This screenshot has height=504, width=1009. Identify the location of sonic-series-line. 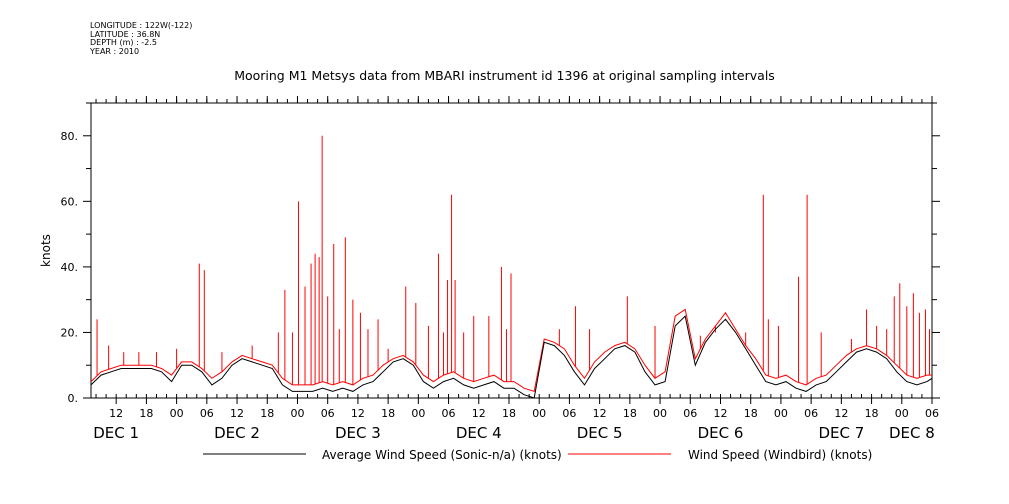
(511, 357).